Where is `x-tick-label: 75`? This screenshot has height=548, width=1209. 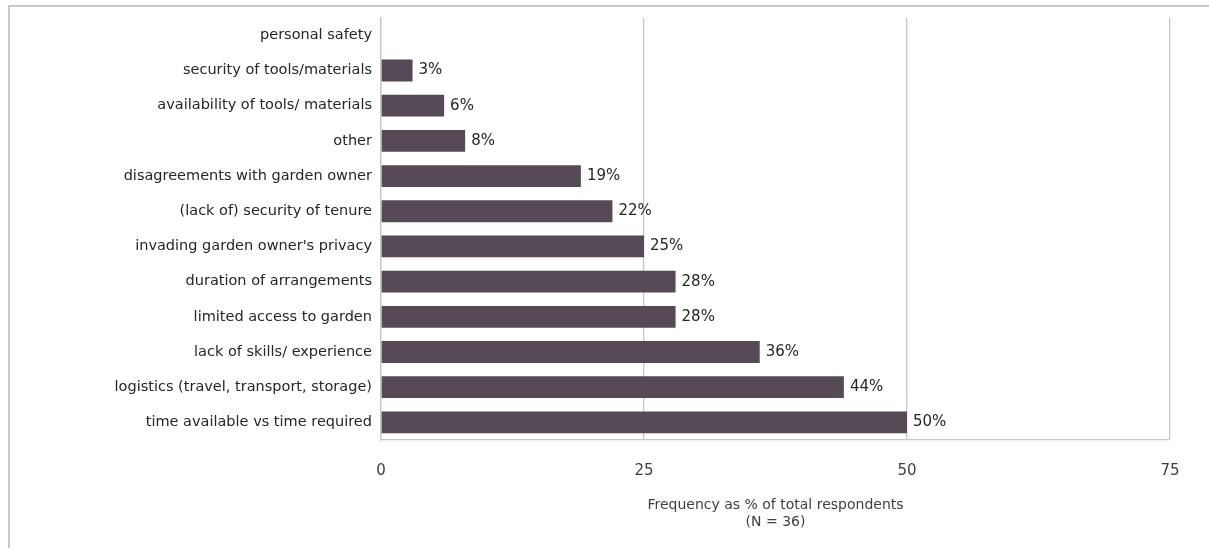 x-tick-label: 75 is located at coordinates (1170, 469).